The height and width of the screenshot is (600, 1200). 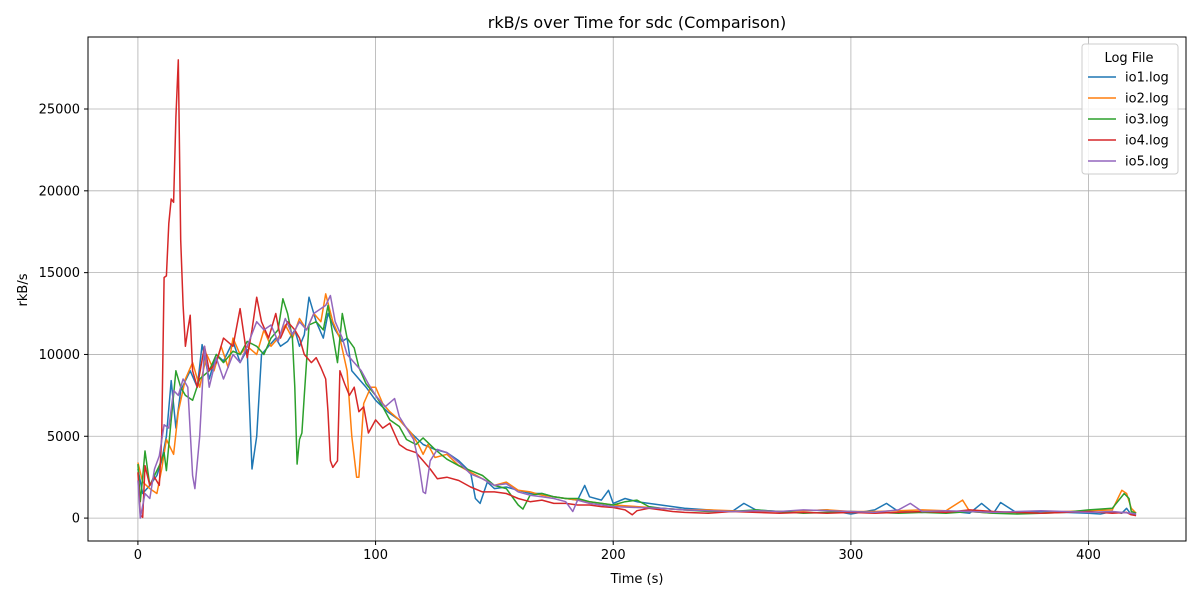 I want to click on y-tick-label: 15000, so click(x=59, y=273).